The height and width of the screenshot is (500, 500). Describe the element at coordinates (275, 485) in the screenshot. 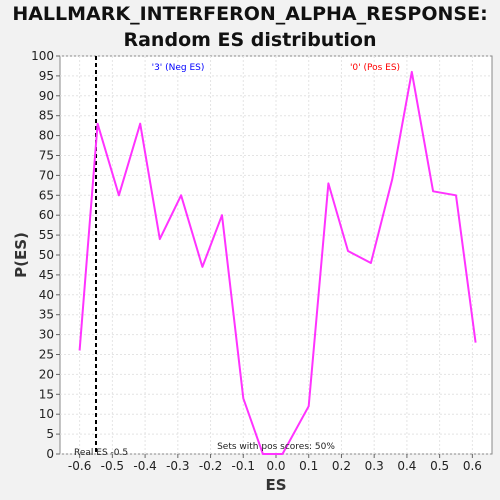

I see `x-axis-title: ES` at that location.